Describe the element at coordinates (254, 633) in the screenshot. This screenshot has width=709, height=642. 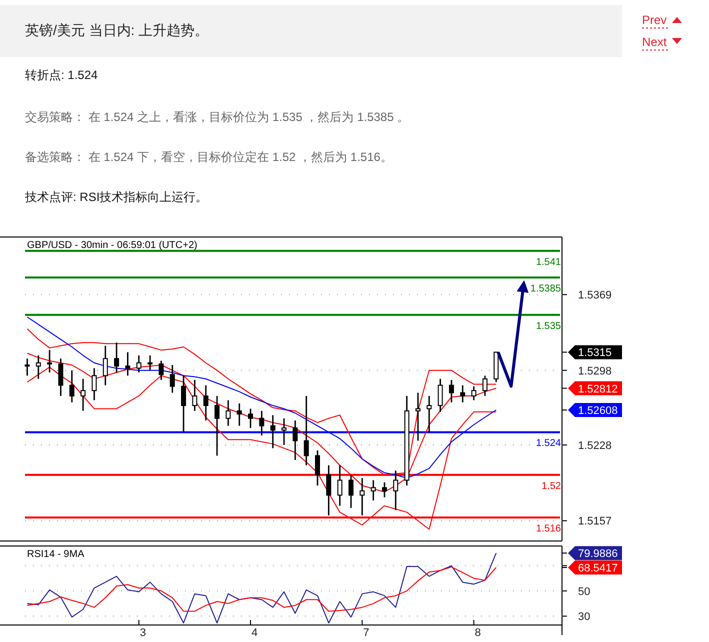
I see `x-tick-label: 4` at that location.